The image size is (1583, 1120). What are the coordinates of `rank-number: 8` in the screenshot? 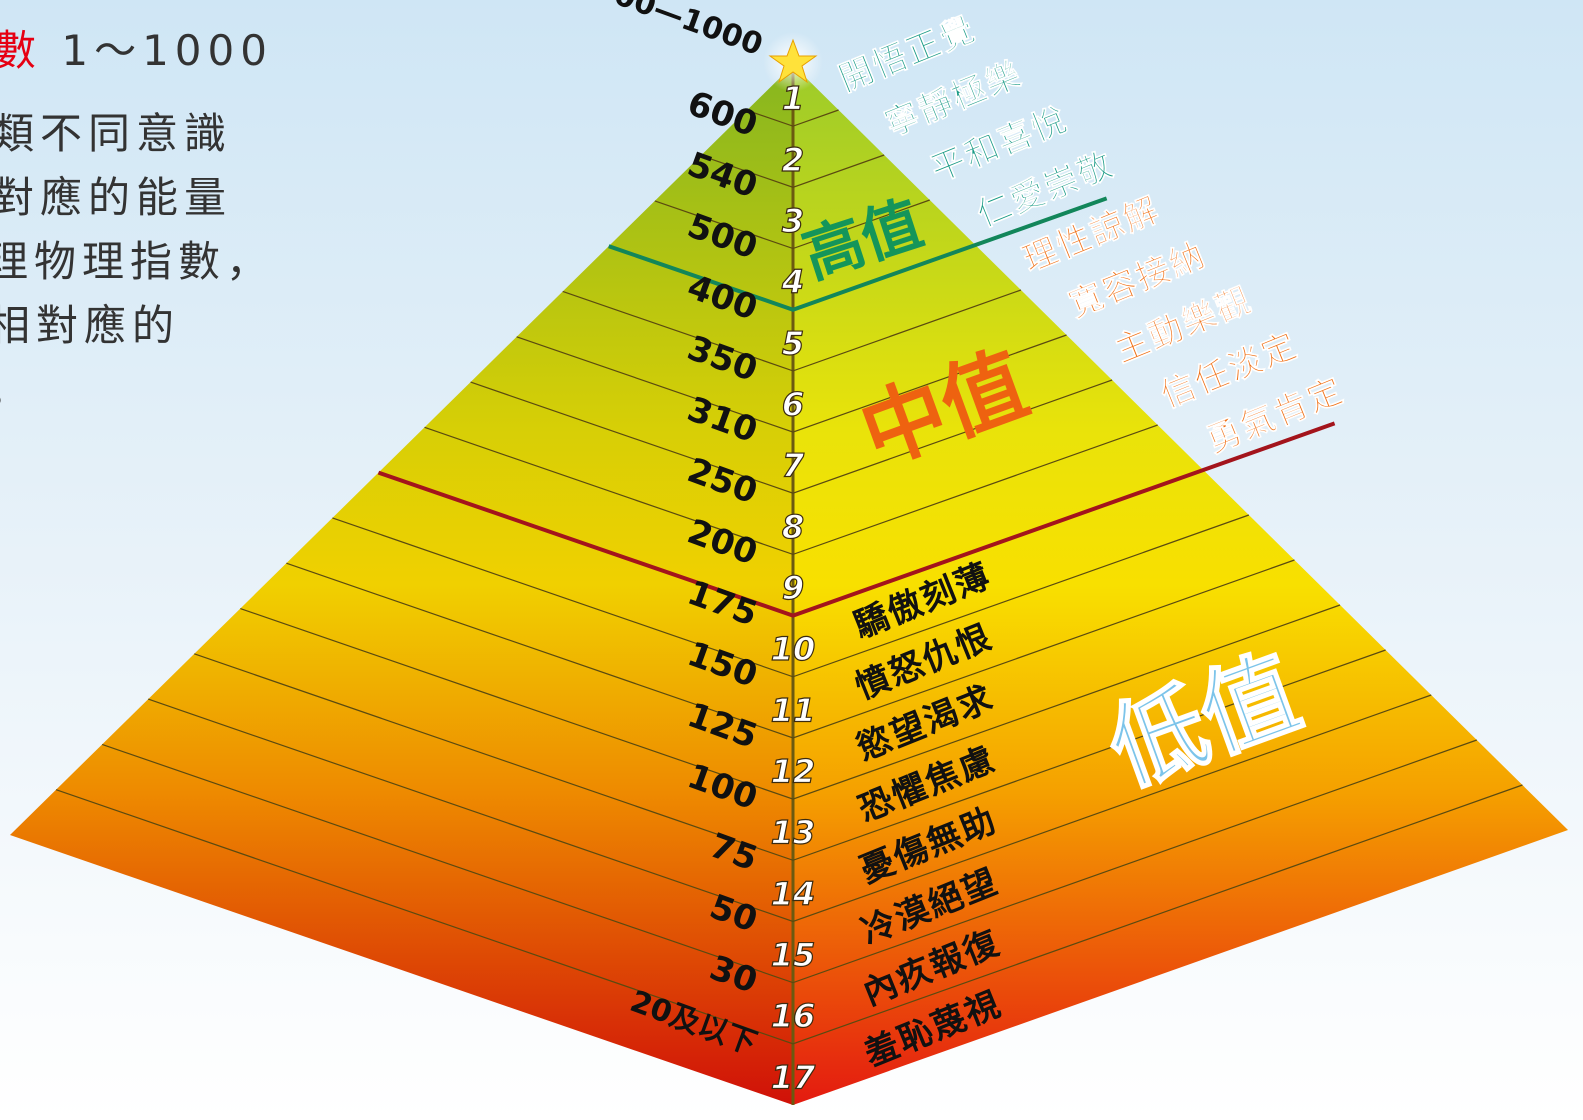 It's located at (793, 527).